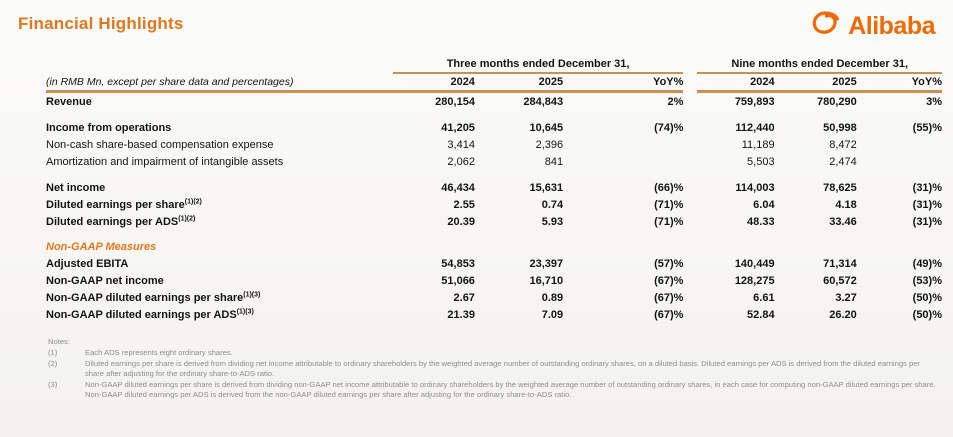  I want to click on cell-value: 3%, so click(934, 101).